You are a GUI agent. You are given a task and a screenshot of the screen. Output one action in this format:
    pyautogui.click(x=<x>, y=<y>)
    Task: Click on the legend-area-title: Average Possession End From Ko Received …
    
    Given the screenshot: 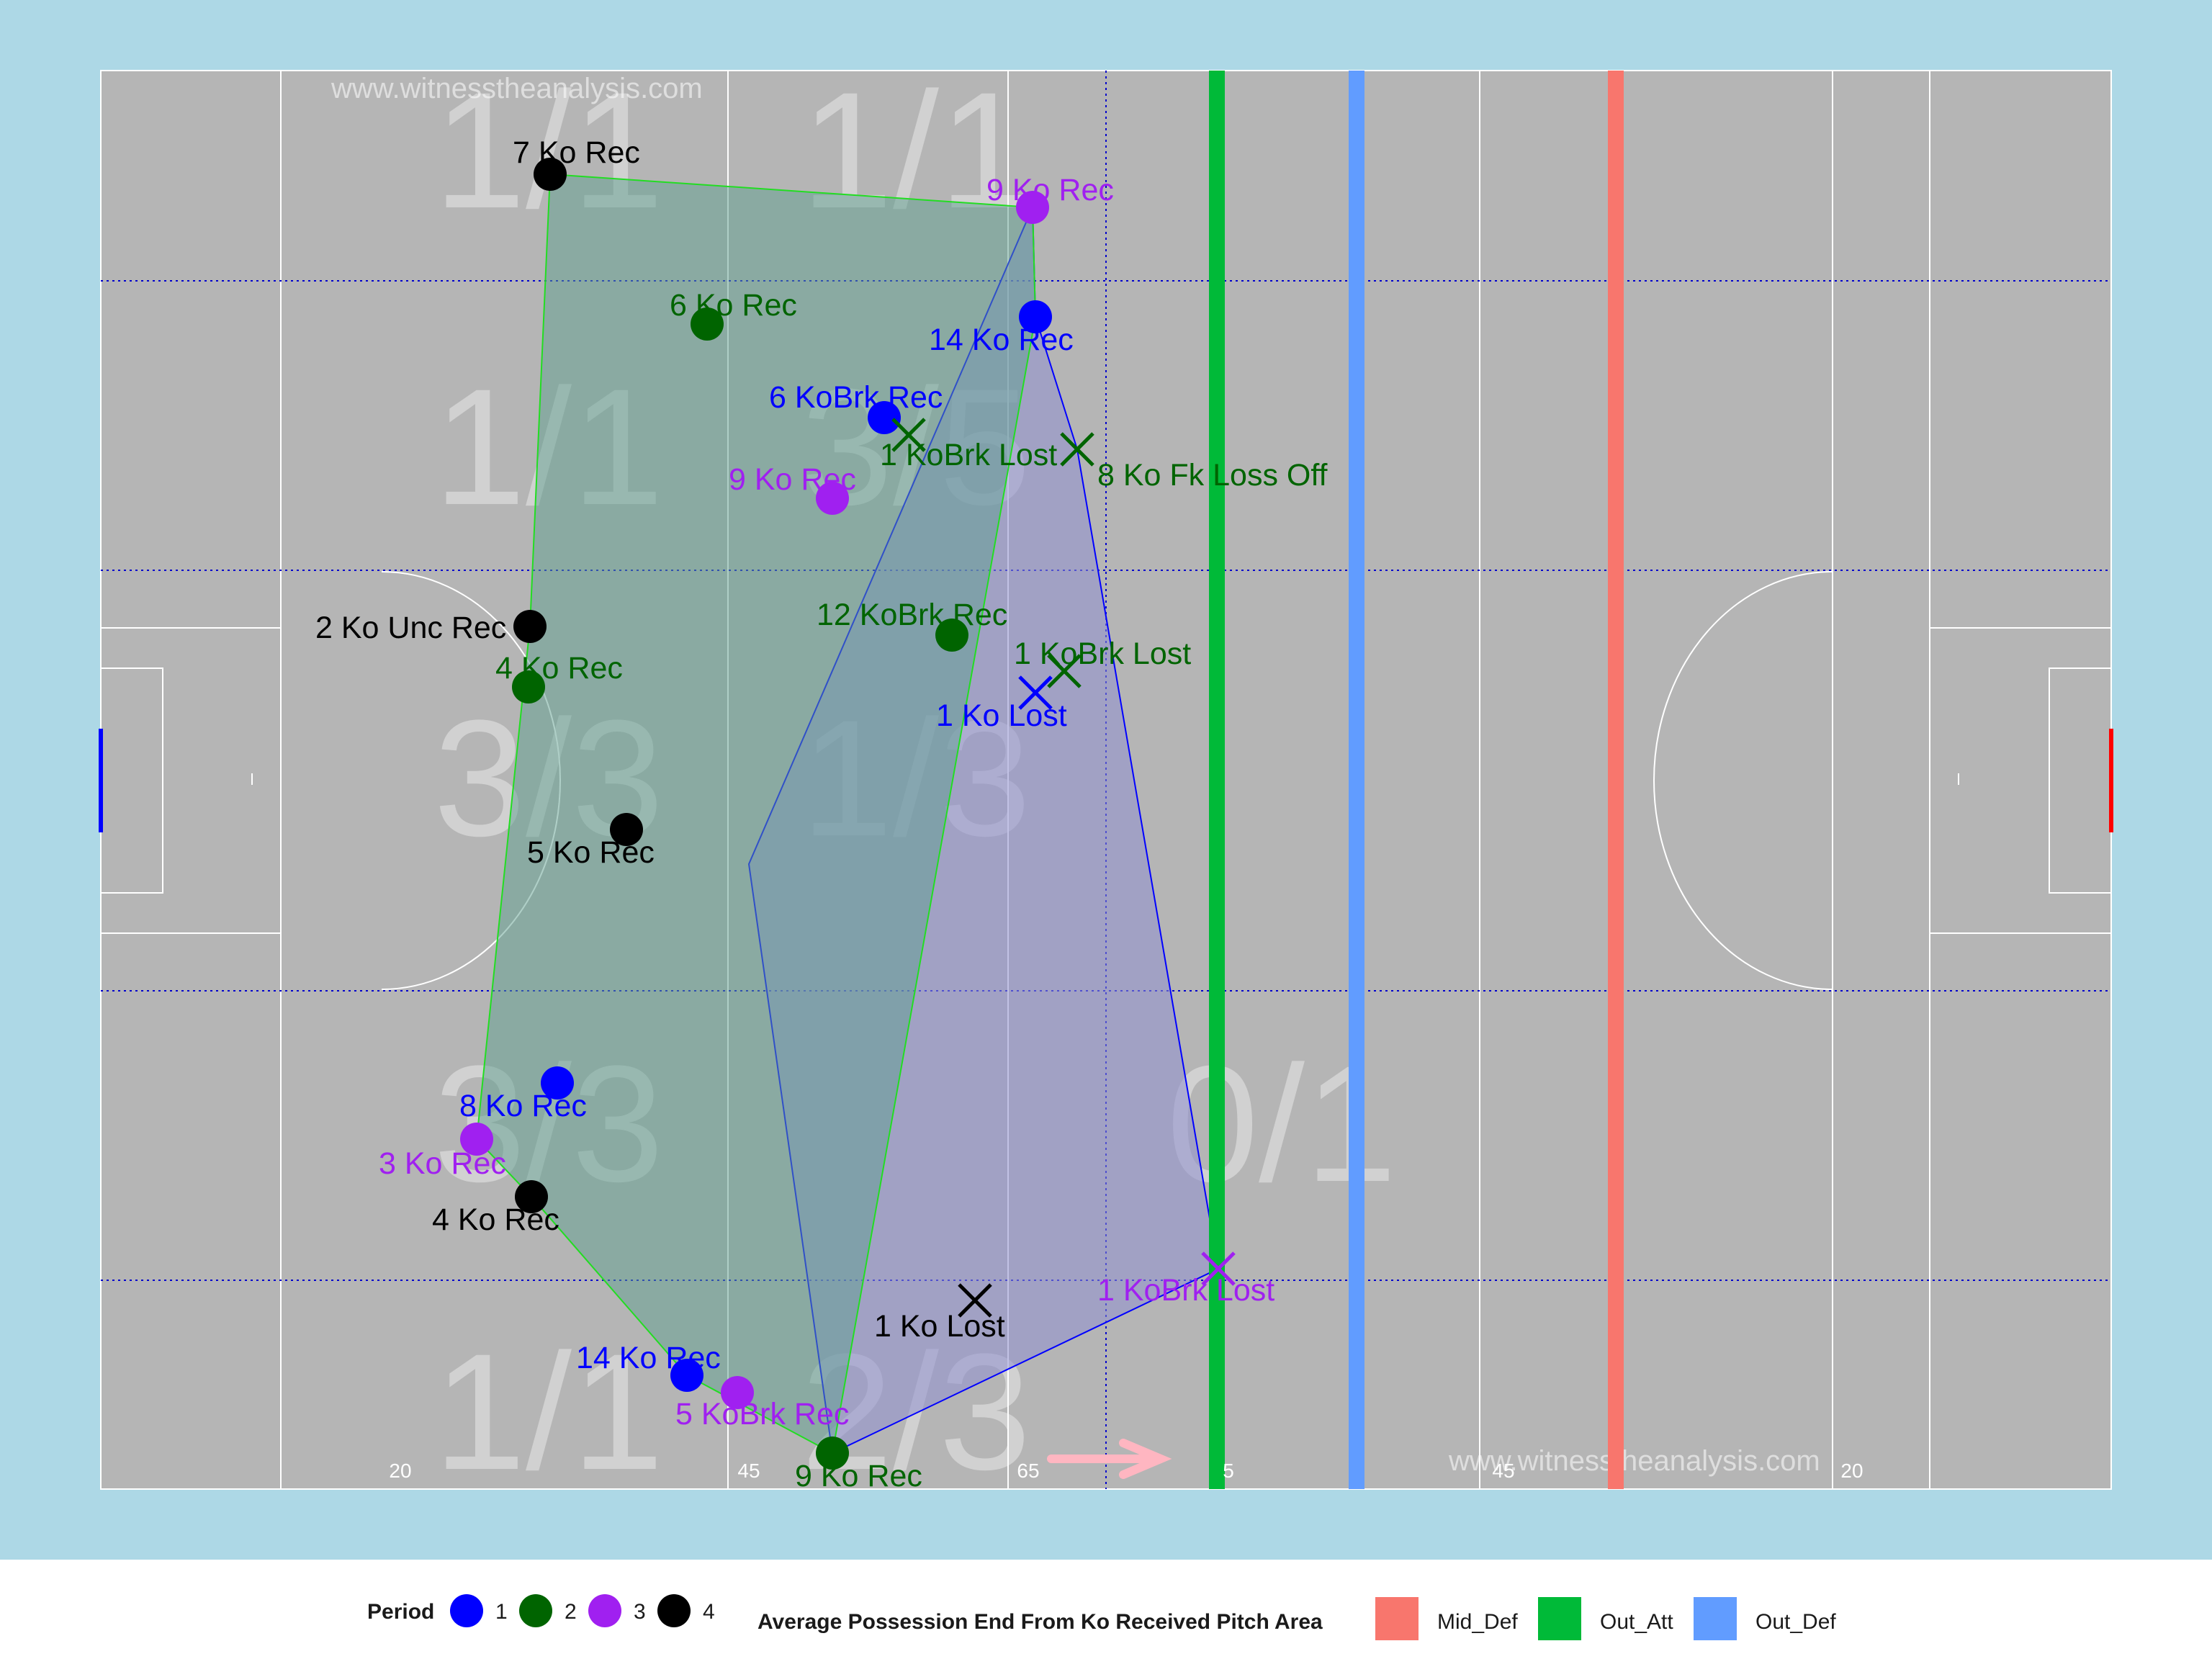 What is the action you would take?
    pyautogui.click(x=1040, y=1622)
    